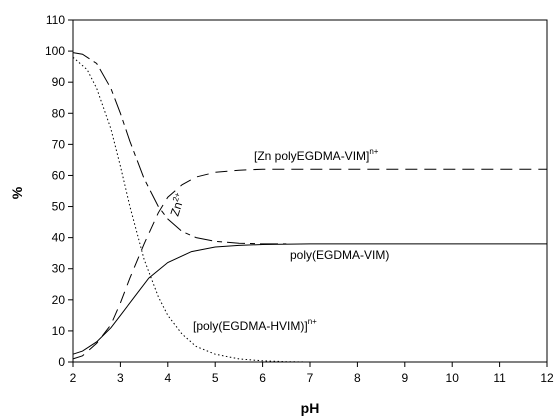  Describe the element at coordinates (255, 325) in the screenshot. I see `annotation-protonated-polymer: [poly(EGDMA-HVIM)]n+` at that location.